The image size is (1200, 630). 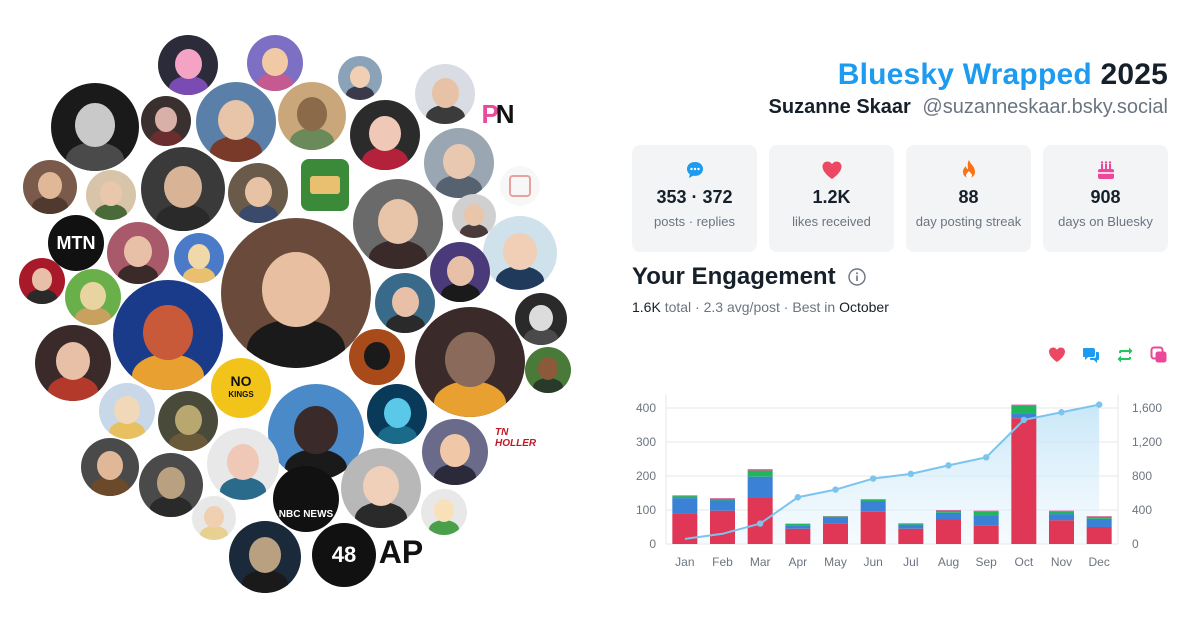 What do you see at coordinates (516, 438) in the screenshot?
I see `tn-holler-logo: TN HOLLER` at bounding box center [516, 438].